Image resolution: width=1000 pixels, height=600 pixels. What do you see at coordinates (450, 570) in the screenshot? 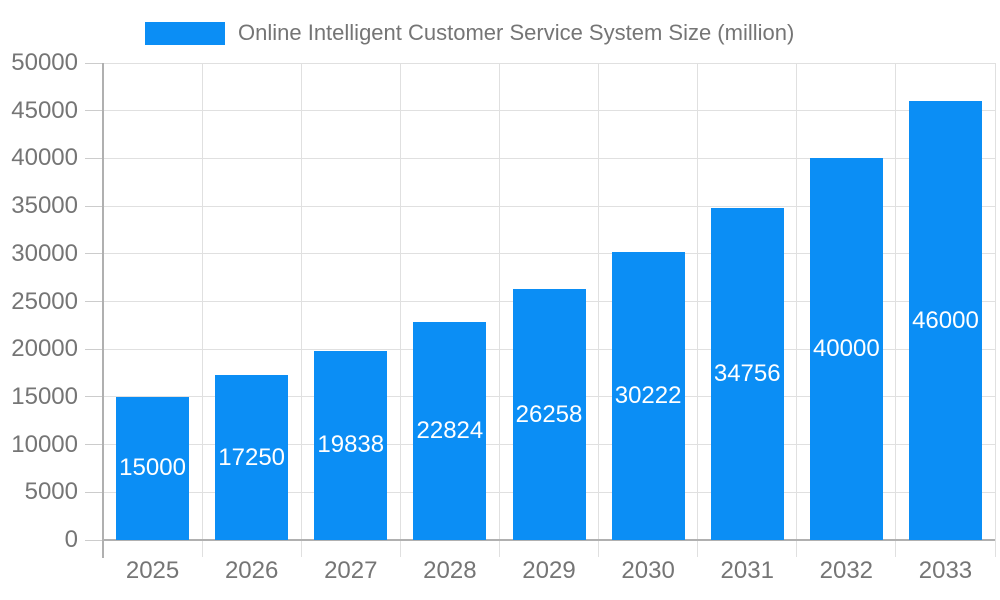
I see `x-axis-tick-label: 2028` at bounding box center [450, 570].